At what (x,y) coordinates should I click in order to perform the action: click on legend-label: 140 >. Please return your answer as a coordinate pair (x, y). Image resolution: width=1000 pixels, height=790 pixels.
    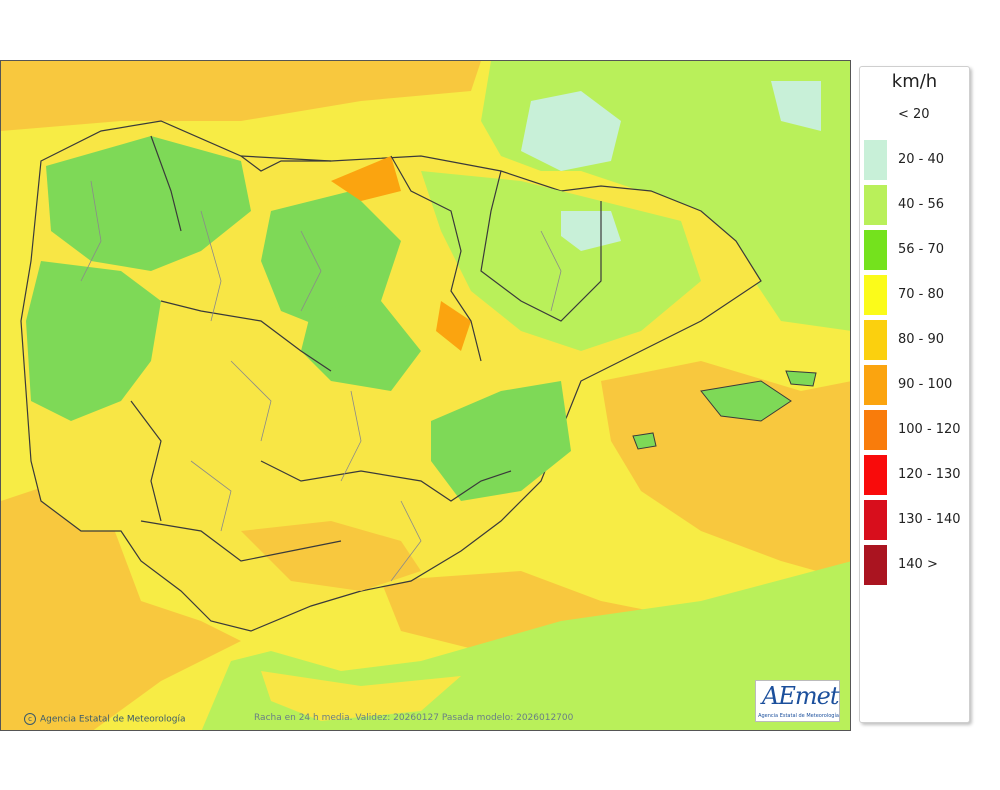
    Looking at the image, I should click on (918, 564).